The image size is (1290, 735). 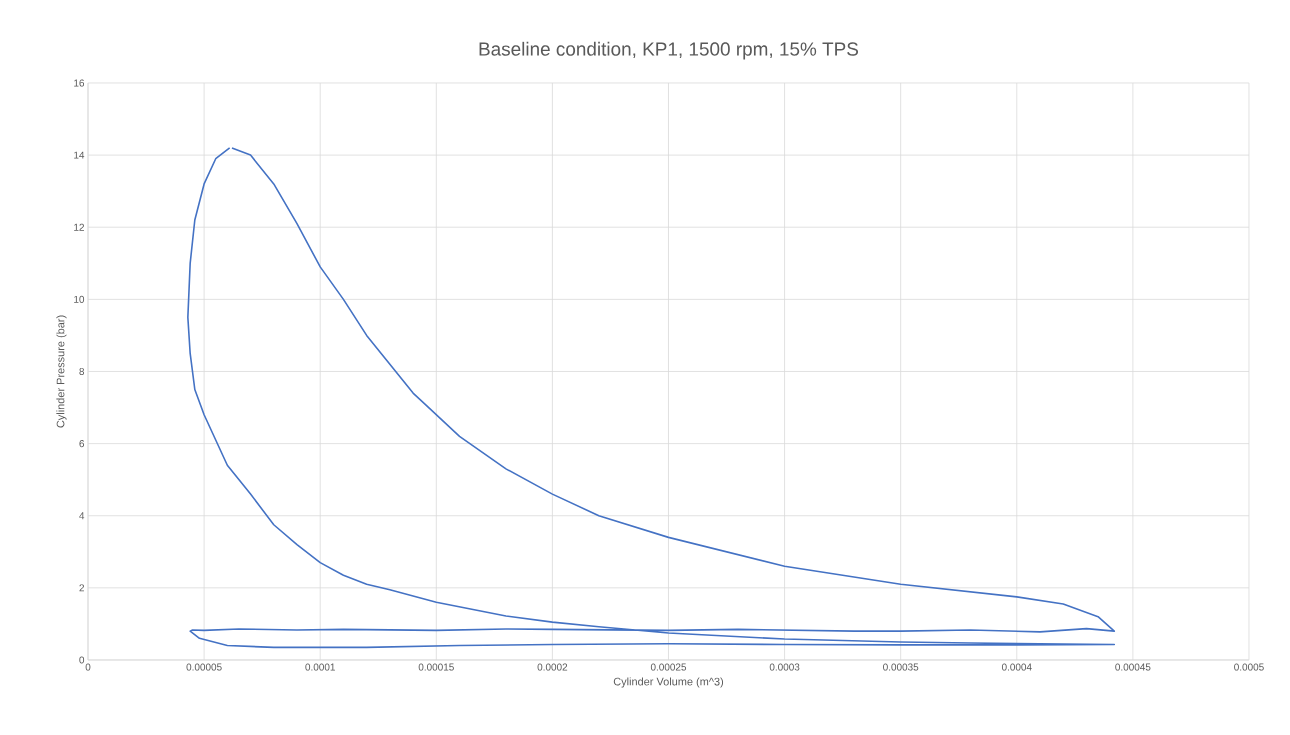 What do you see at coordinates (1016, 667) in the screenshot?
I see `x-tick-label: 0.0004` at bounding box center [1016, 667].